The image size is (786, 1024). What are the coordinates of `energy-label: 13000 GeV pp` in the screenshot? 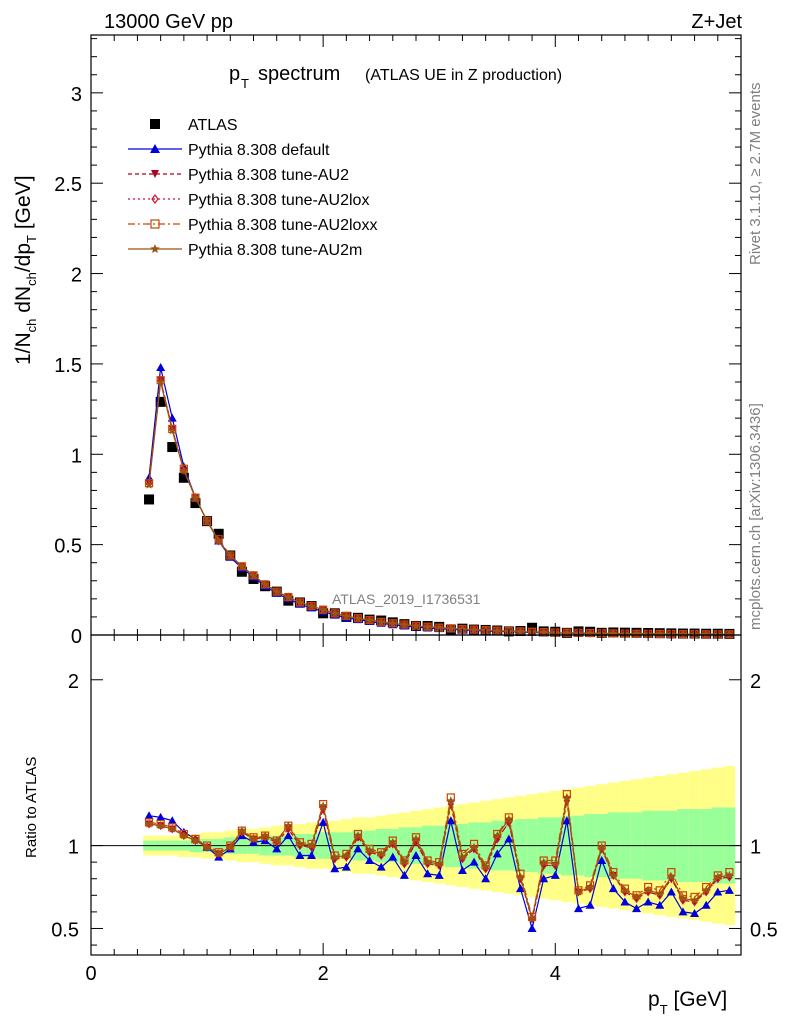 It's located at (168, 22).